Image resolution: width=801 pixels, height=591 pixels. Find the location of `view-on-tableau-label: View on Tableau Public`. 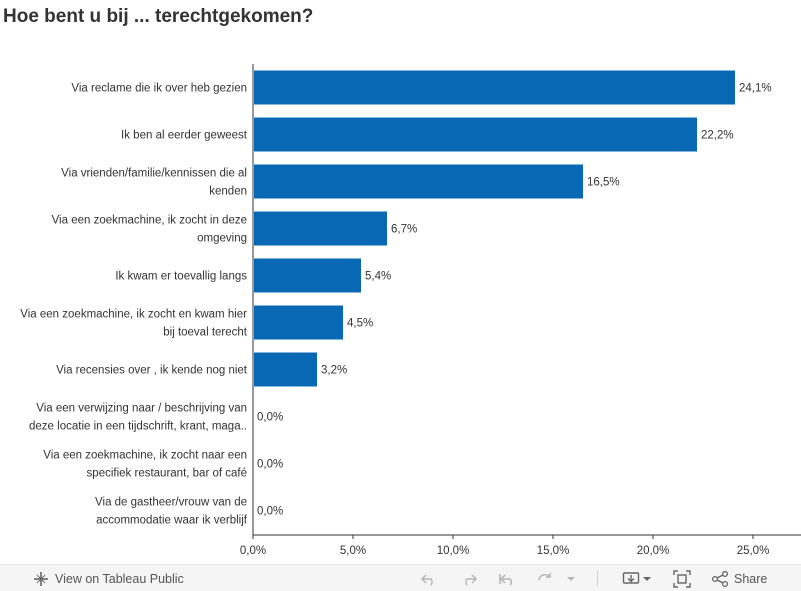

view-on-tableau-label: View on Tableau Public is located at coordinates (119, 579).